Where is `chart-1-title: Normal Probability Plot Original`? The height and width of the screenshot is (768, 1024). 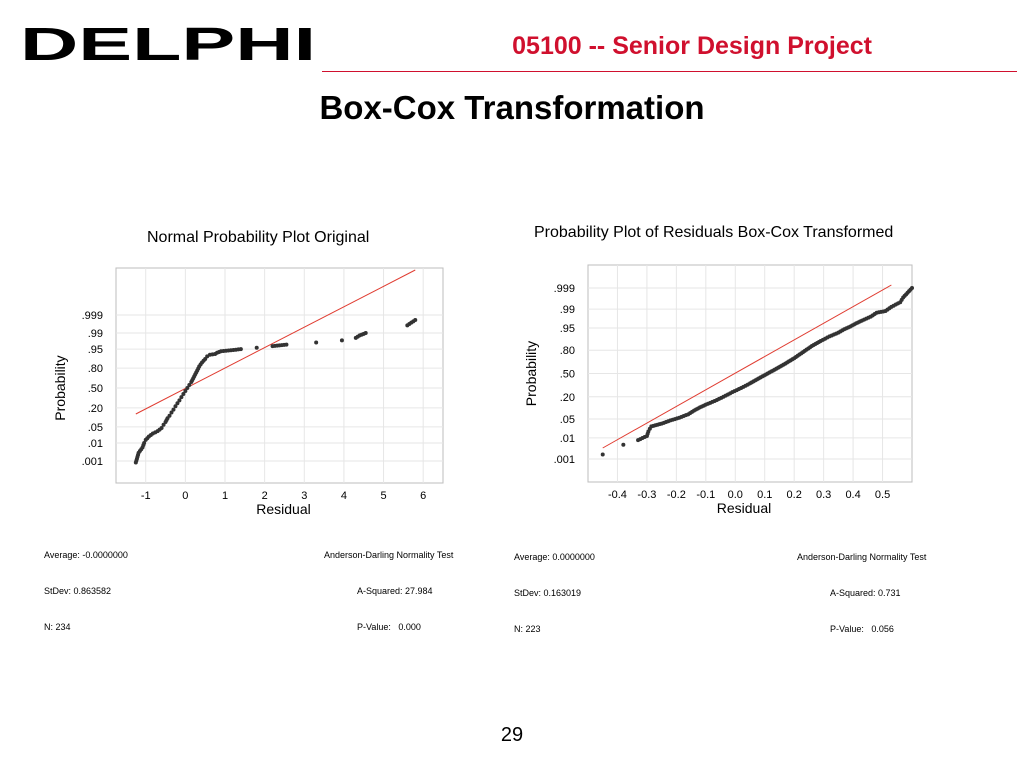 chart-1-title: Normal Probability Plot Original is located at coordinates (258, 237).